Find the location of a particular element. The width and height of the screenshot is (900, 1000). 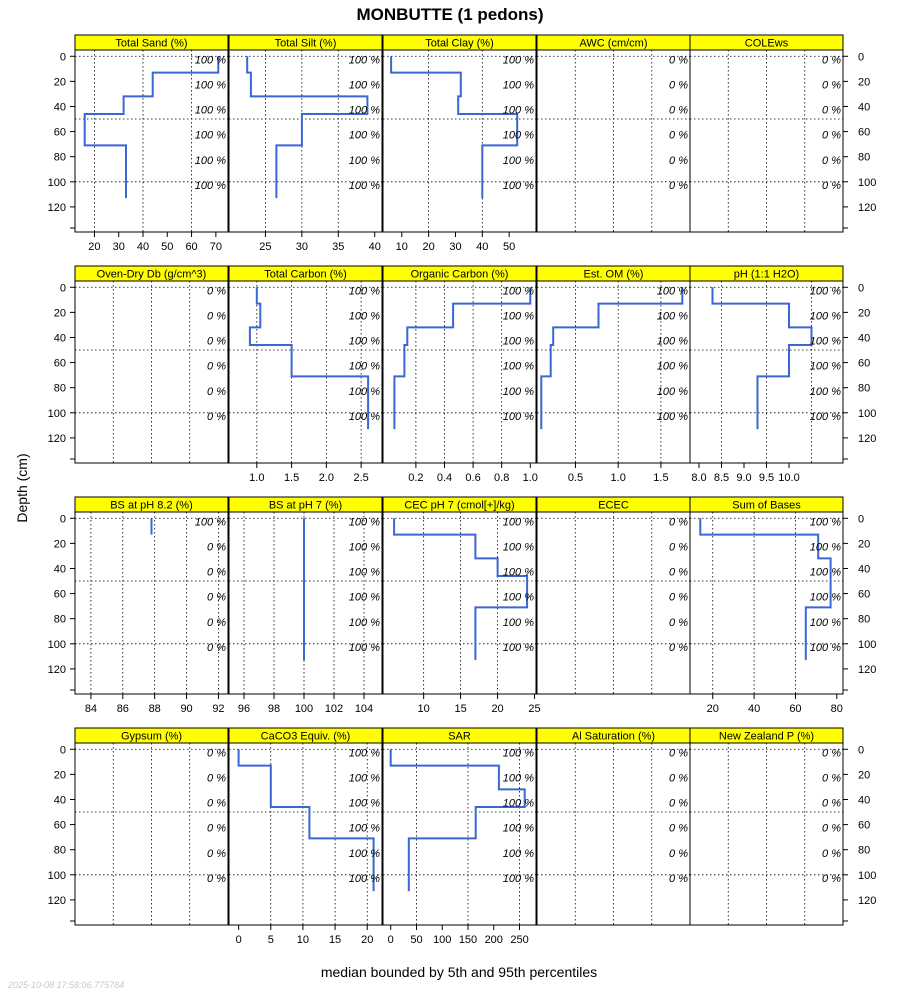

strip-label: COLEws is located at coordinates (767, 44).